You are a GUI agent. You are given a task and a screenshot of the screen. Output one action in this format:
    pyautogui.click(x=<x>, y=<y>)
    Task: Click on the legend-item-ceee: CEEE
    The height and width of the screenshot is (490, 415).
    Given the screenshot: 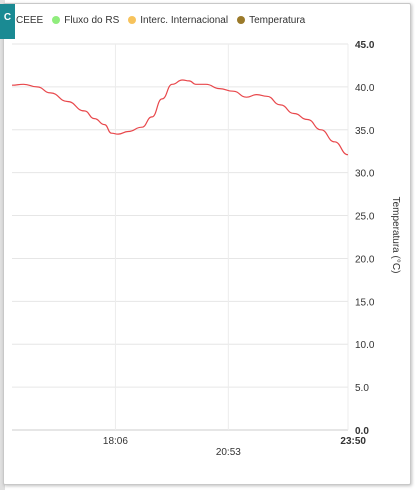 What is the action you would take?
    pyautogui.click(x=29, y=20)
    